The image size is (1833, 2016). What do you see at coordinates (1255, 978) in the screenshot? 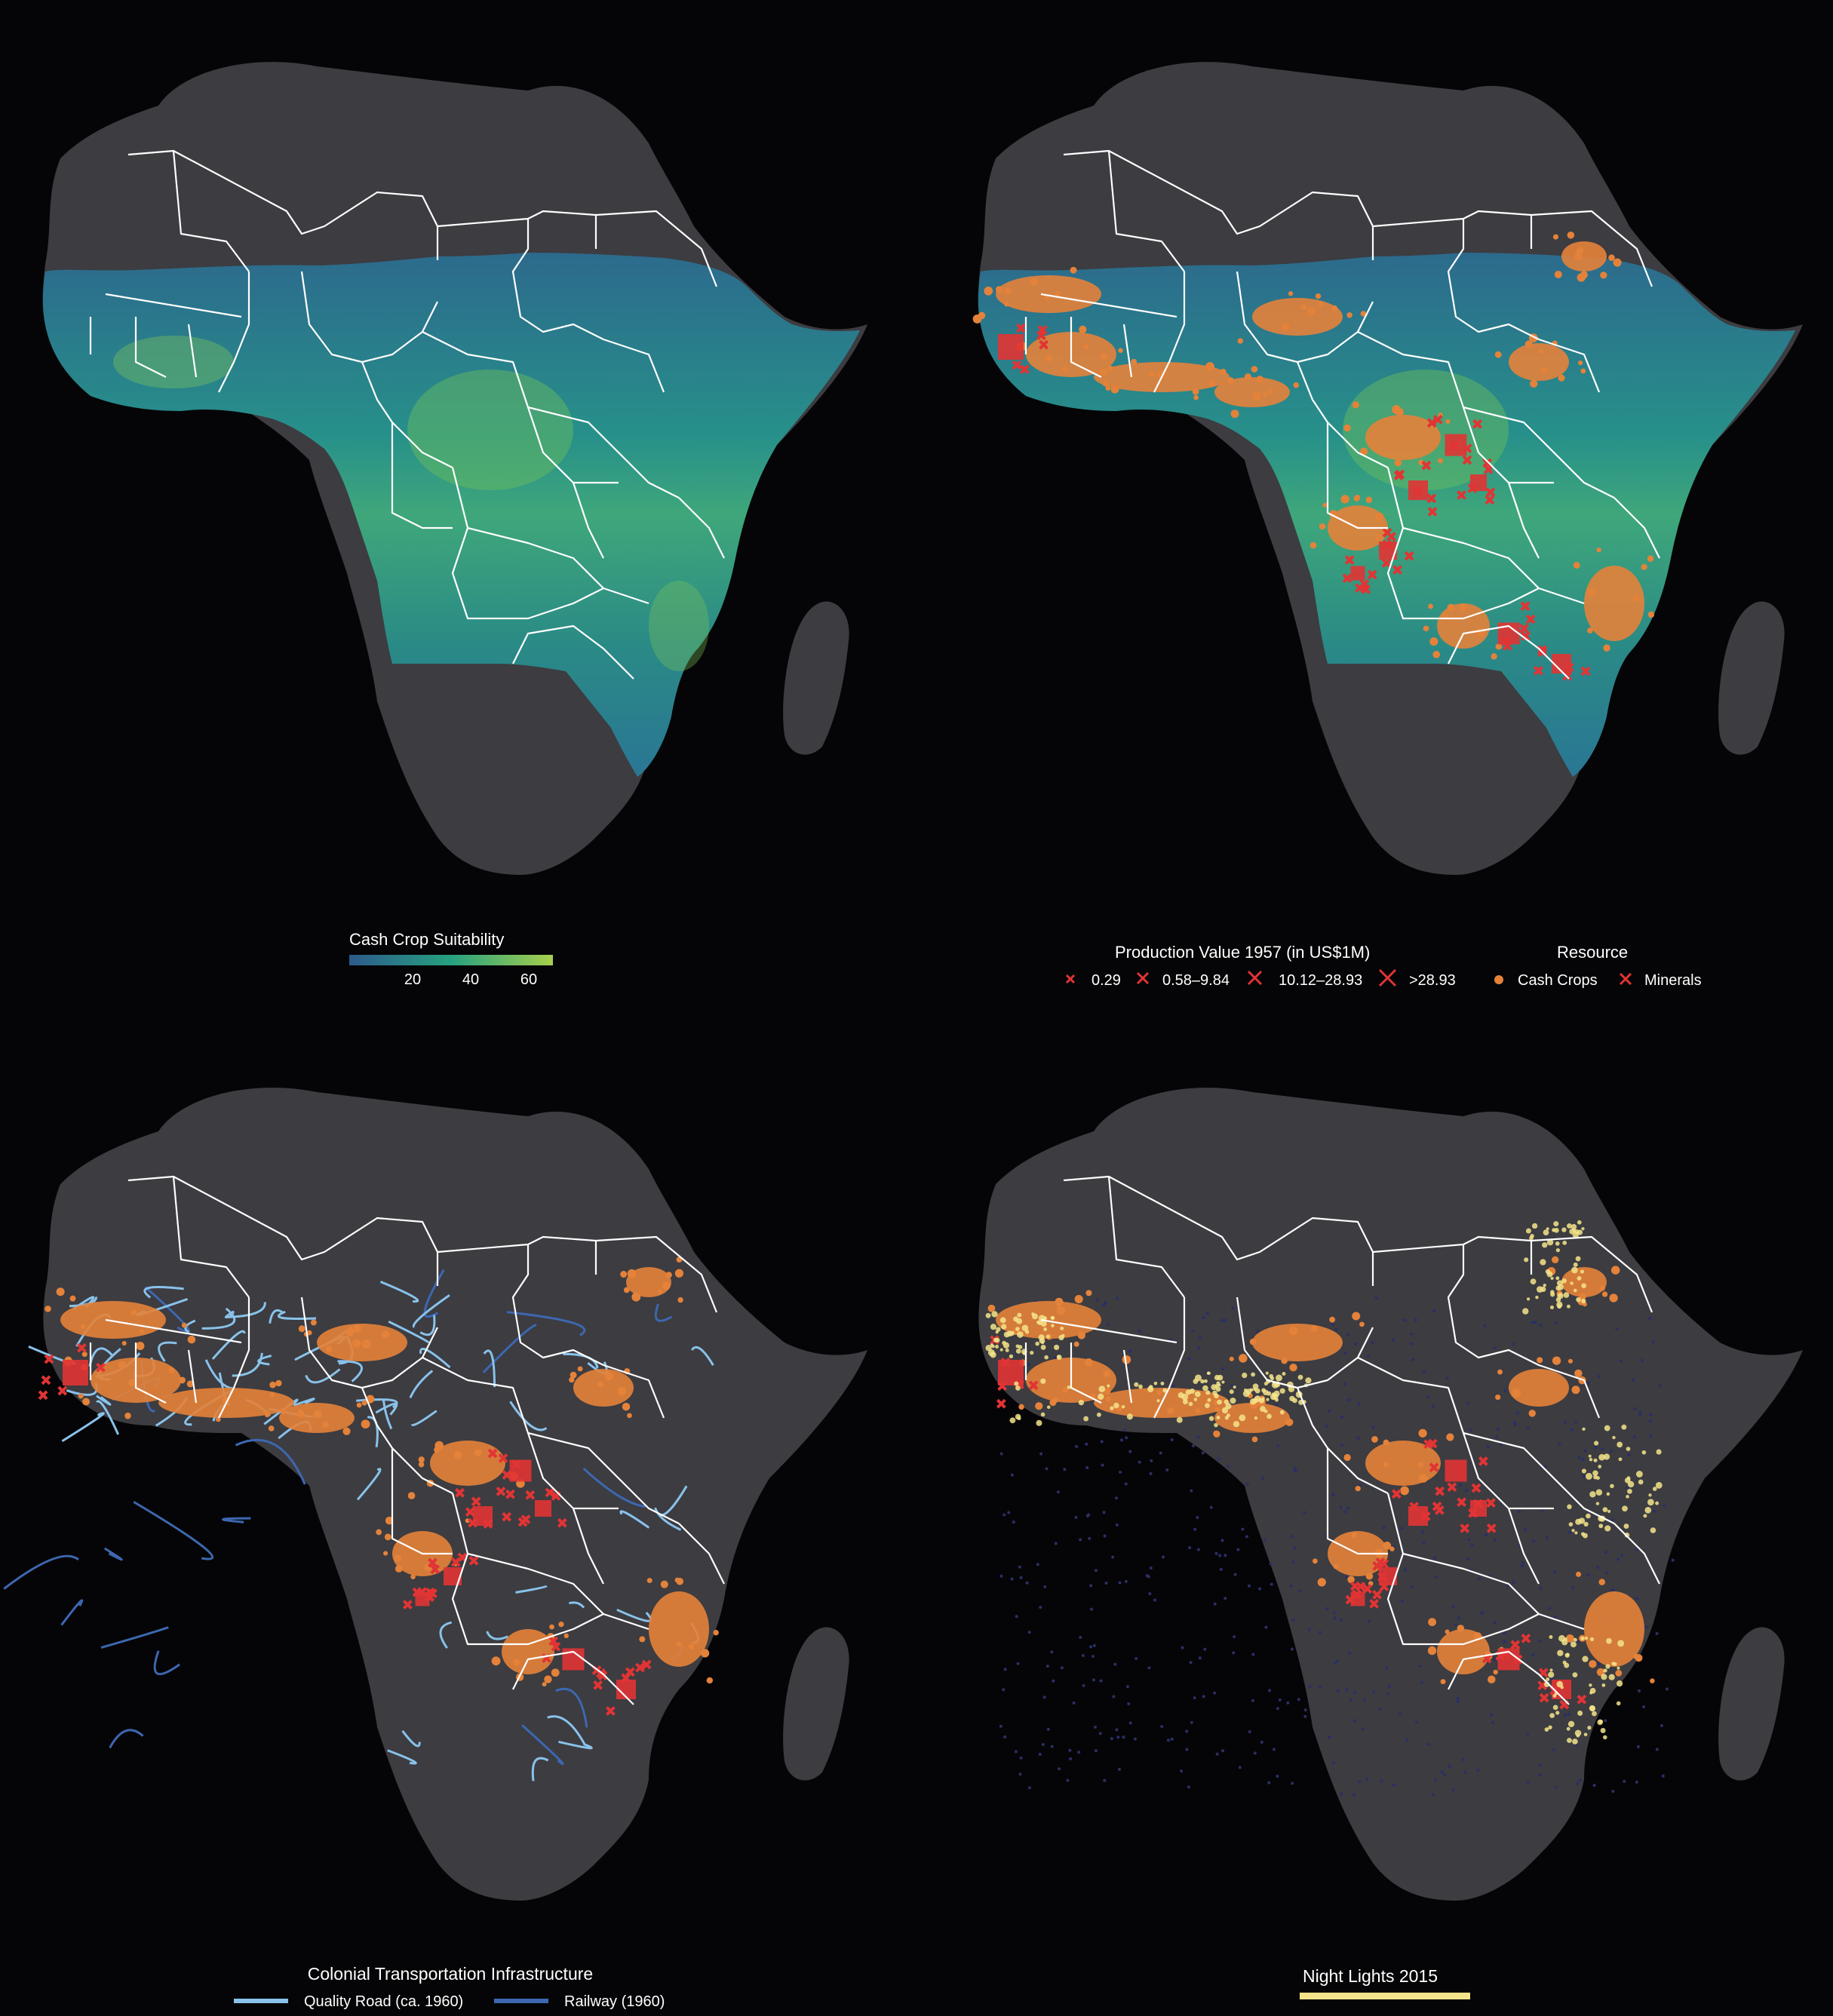
I see `minerals-x-icon` at bounding box center [1255, 978].